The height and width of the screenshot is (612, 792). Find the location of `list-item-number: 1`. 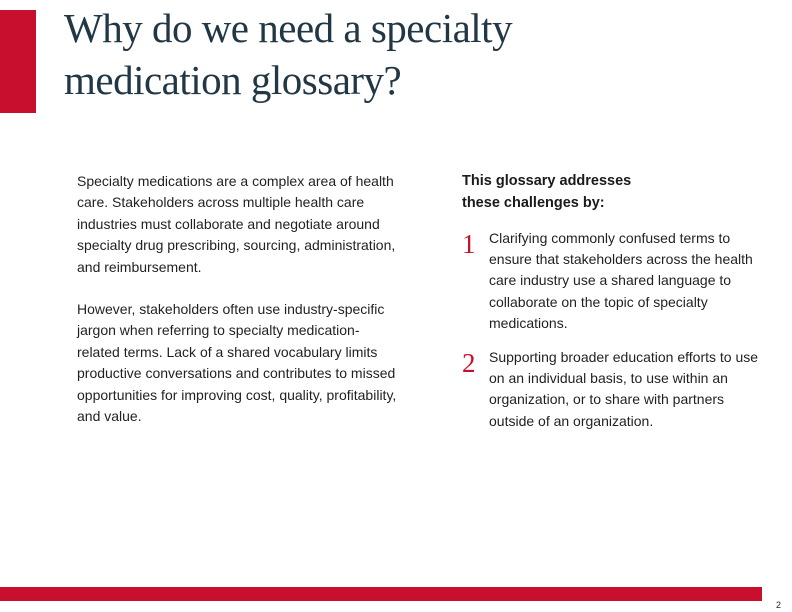

list-item-number: 1 is located at coordinates (469, 243).